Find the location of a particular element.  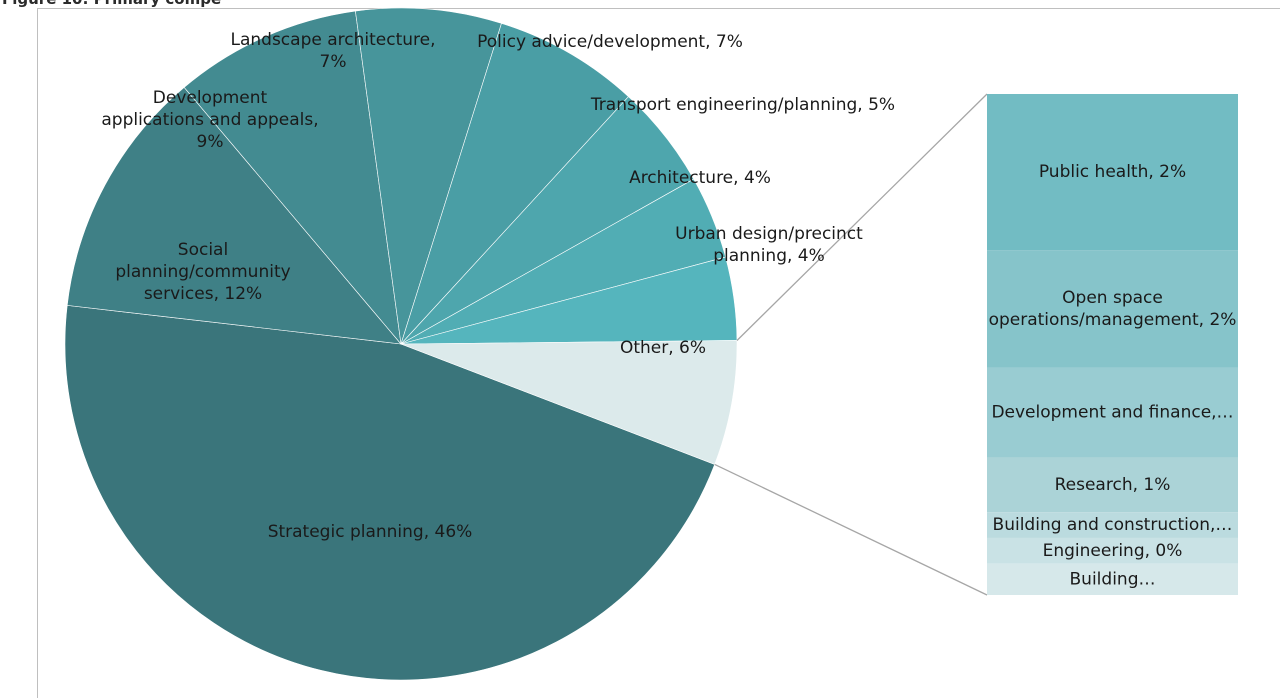

bar-segment-public-health is located at coordinates (1112, 172).